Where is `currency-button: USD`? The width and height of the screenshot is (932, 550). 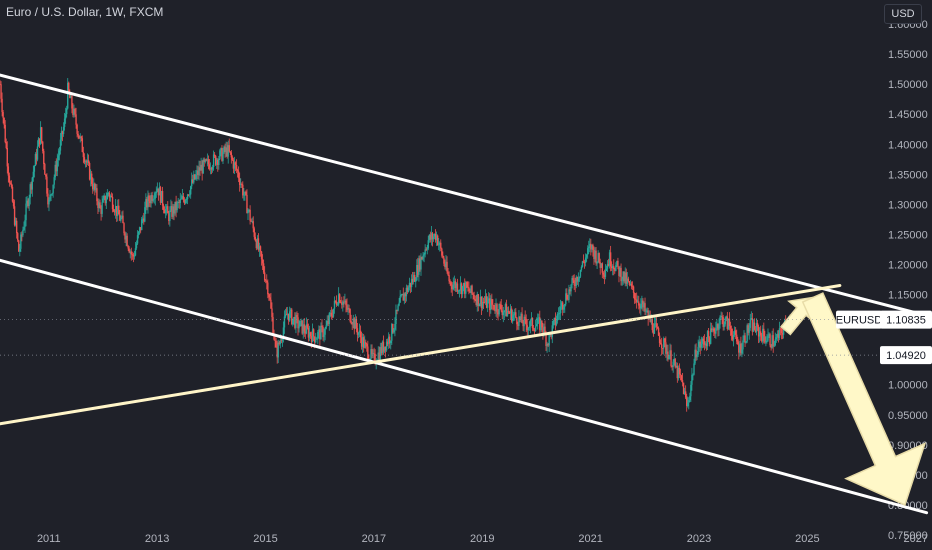
currency-button: USD is located at coordinates (903, 14).